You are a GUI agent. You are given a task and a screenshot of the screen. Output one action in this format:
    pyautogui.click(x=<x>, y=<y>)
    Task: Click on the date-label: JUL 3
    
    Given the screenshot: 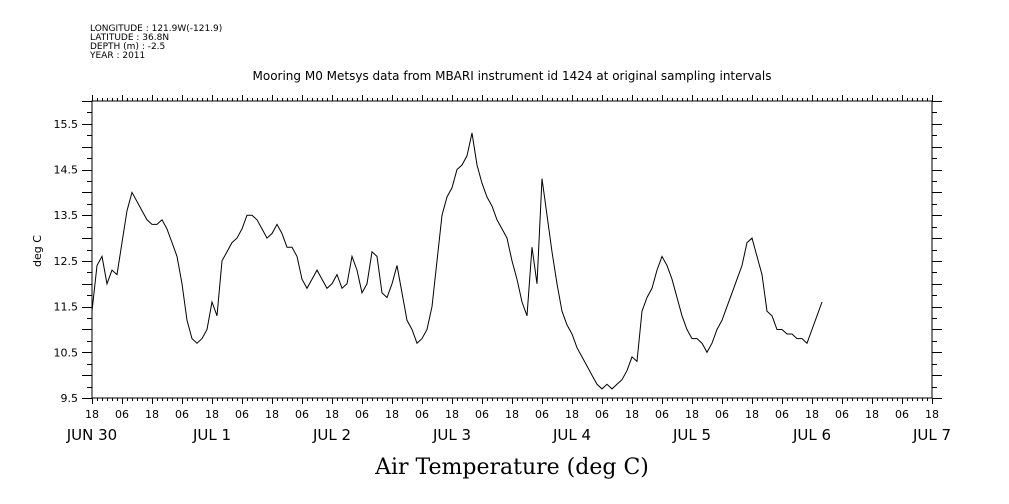 What is the action you would take?
    pyautogui.click(x=451, y=435)
    